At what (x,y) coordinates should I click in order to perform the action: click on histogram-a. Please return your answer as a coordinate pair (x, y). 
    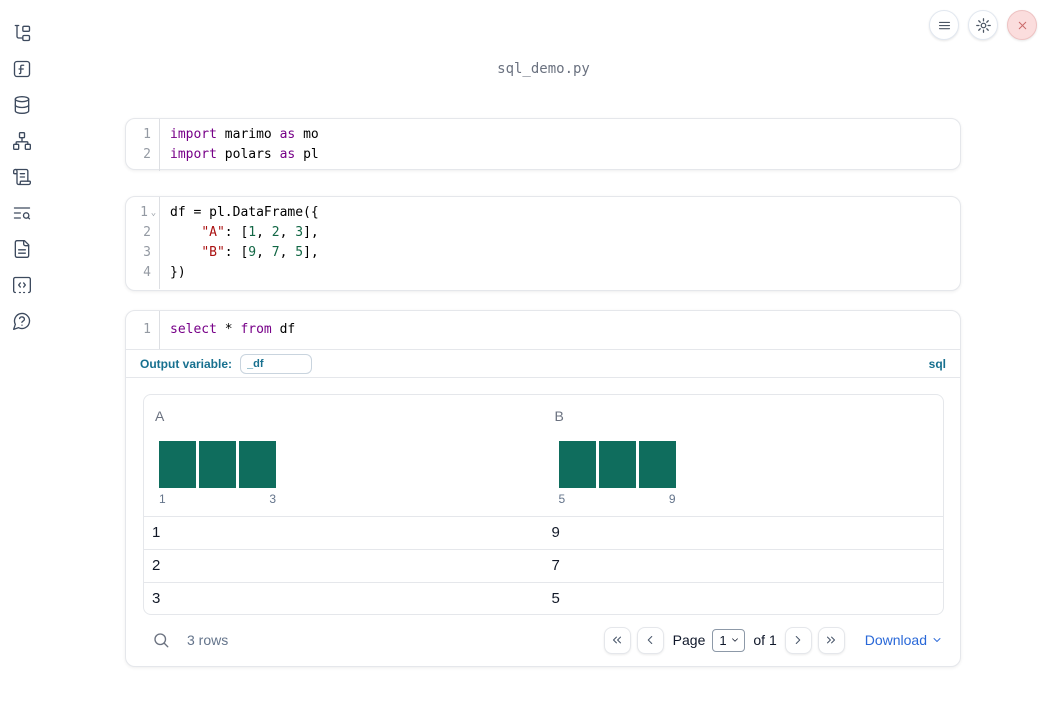
    Looking at the image, I should click on (217, 464).